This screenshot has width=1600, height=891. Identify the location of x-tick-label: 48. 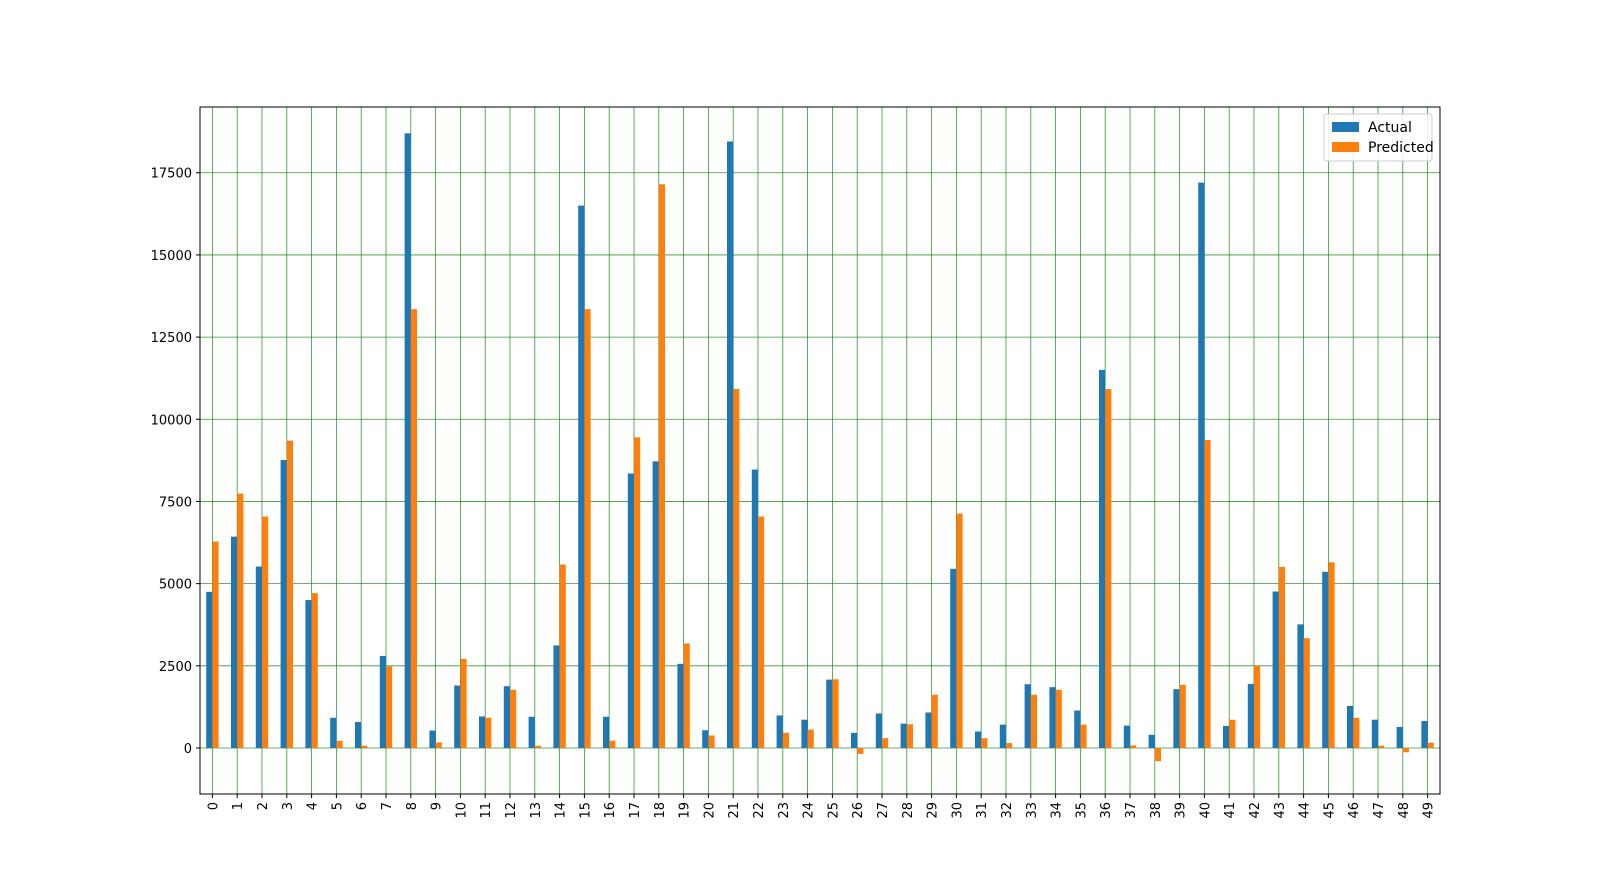
(1404, 810).